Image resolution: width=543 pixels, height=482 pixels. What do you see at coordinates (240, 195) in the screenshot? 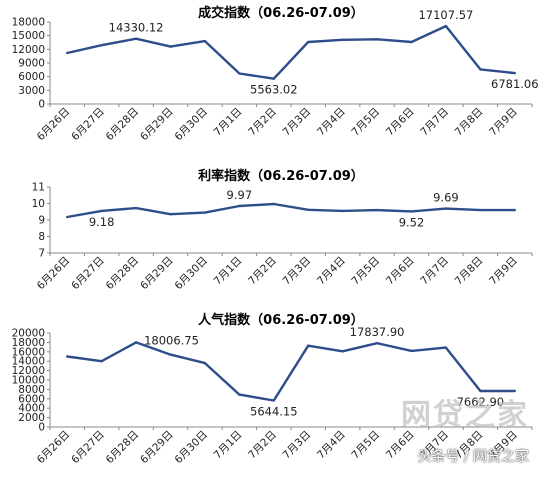
I see `data-label: 9.97` at bounding box center [240, 195].